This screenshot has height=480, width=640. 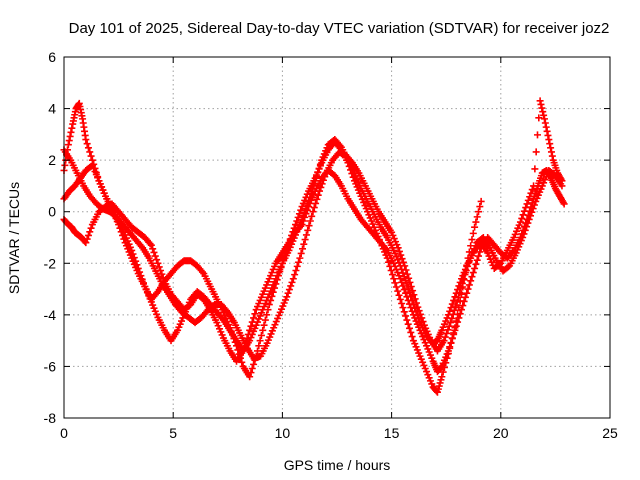 I want to click on x-tick-label: 25, so click(x=610, y=433).